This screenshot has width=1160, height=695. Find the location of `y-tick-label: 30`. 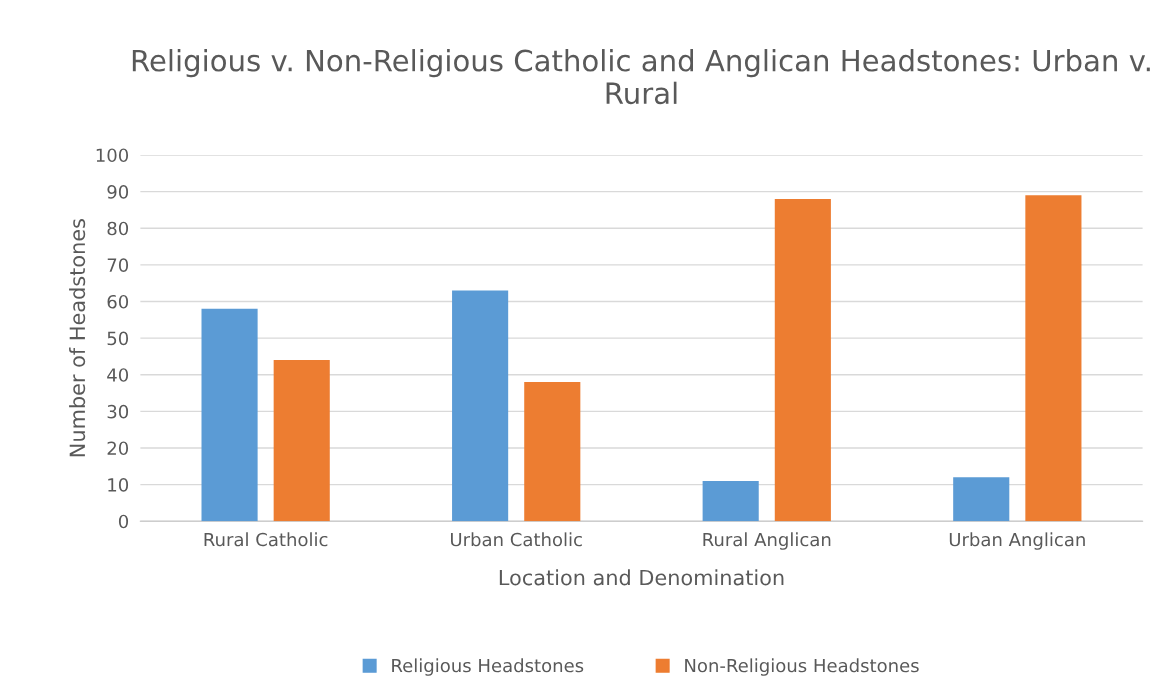

y-tick-label: 30 is located at coordinates (118, 411).